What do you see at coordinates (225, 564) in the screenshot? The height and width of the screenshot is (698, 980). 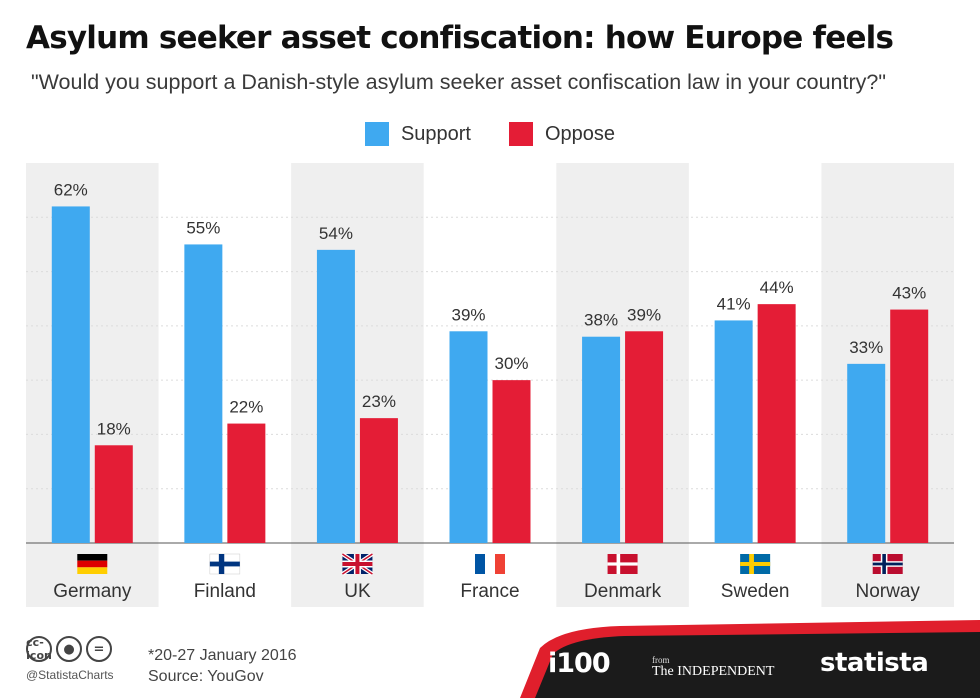 I see `finland-flag-icon` at bounding box center [225, 564].